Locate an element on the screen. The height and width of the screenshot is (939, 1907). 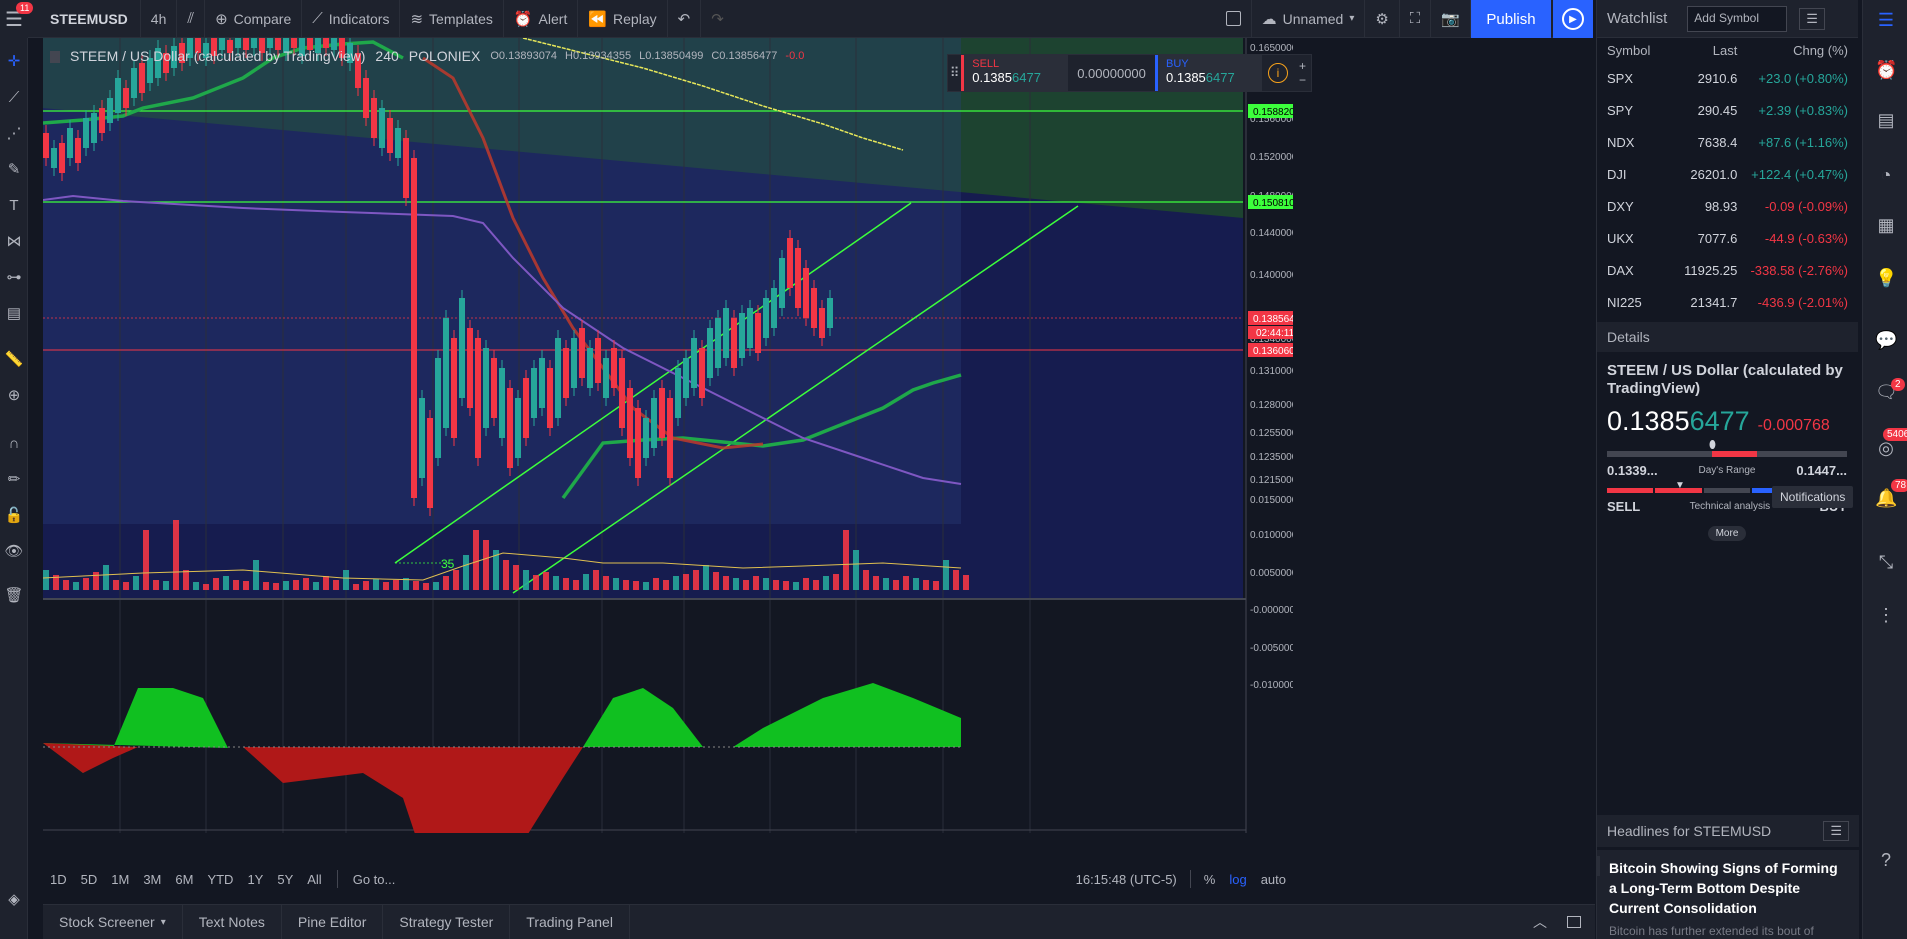
pattern-tool-icon: ⋈ is located at coordinates (14, 241).